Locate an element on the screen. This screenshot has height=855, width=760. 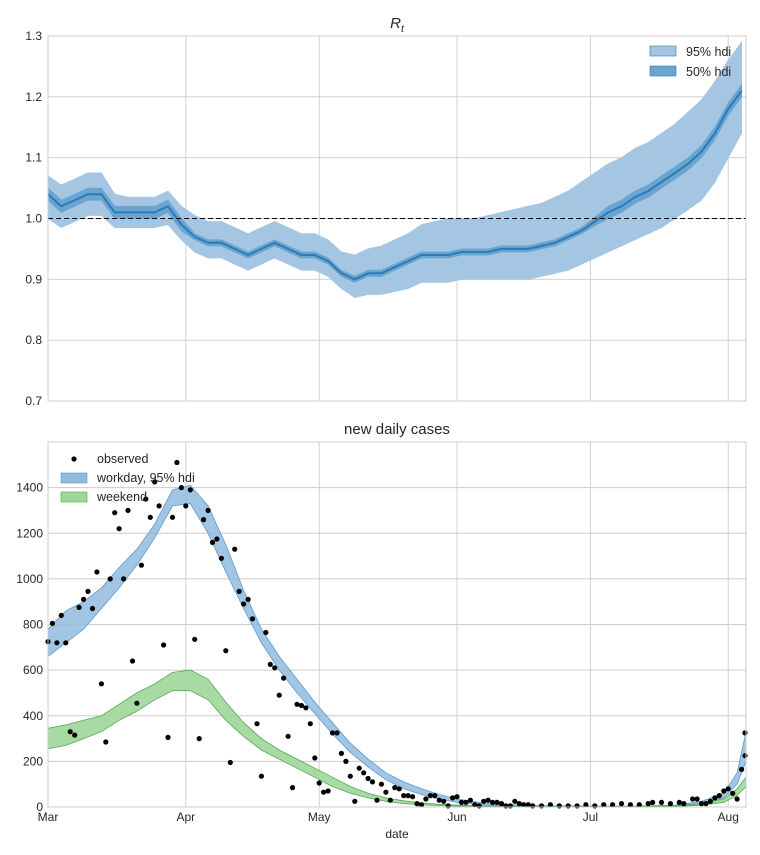
cases-legend-label: workday, 95% hdi is located at coordinates (145, 478).